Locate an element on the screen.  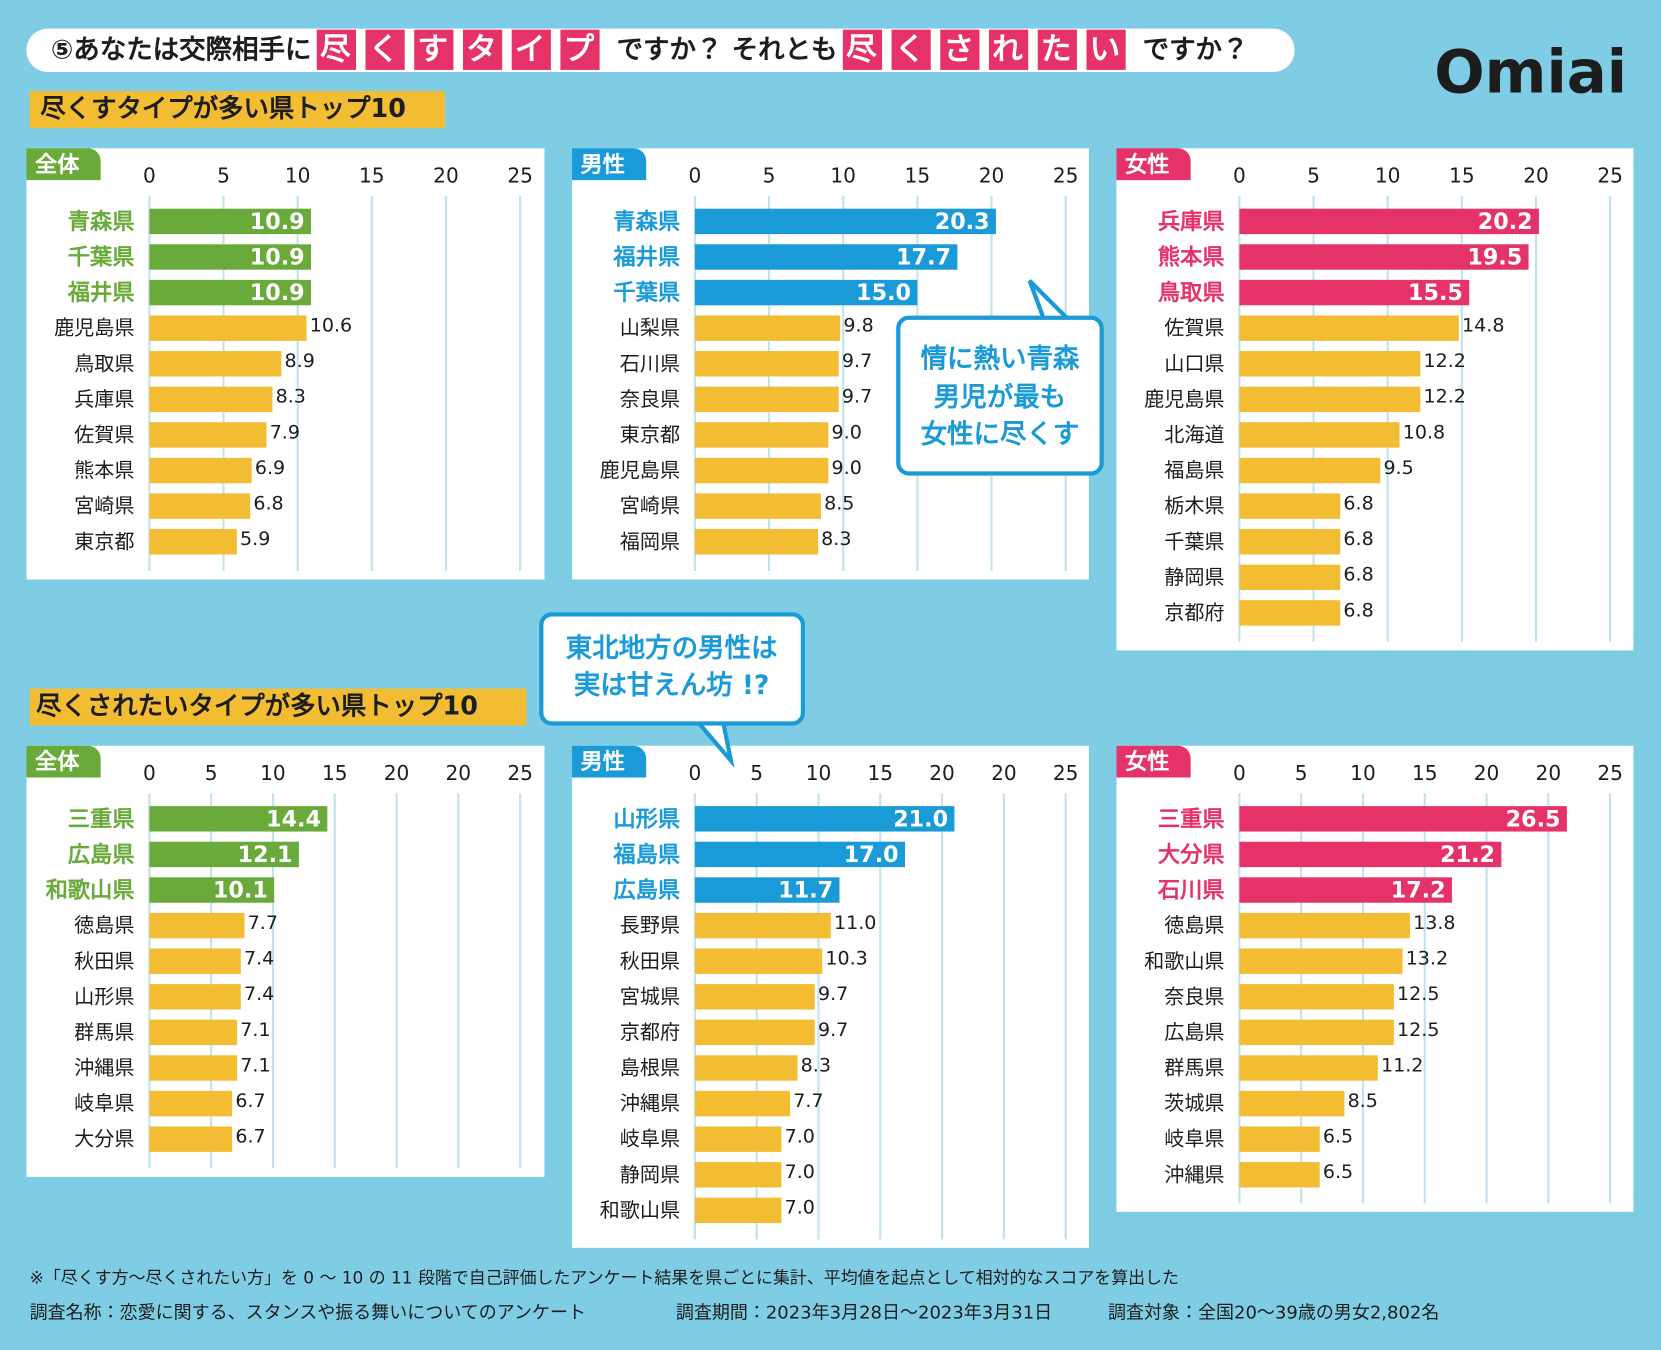
value-label: 15.0 is located at coordinates (883, 293).